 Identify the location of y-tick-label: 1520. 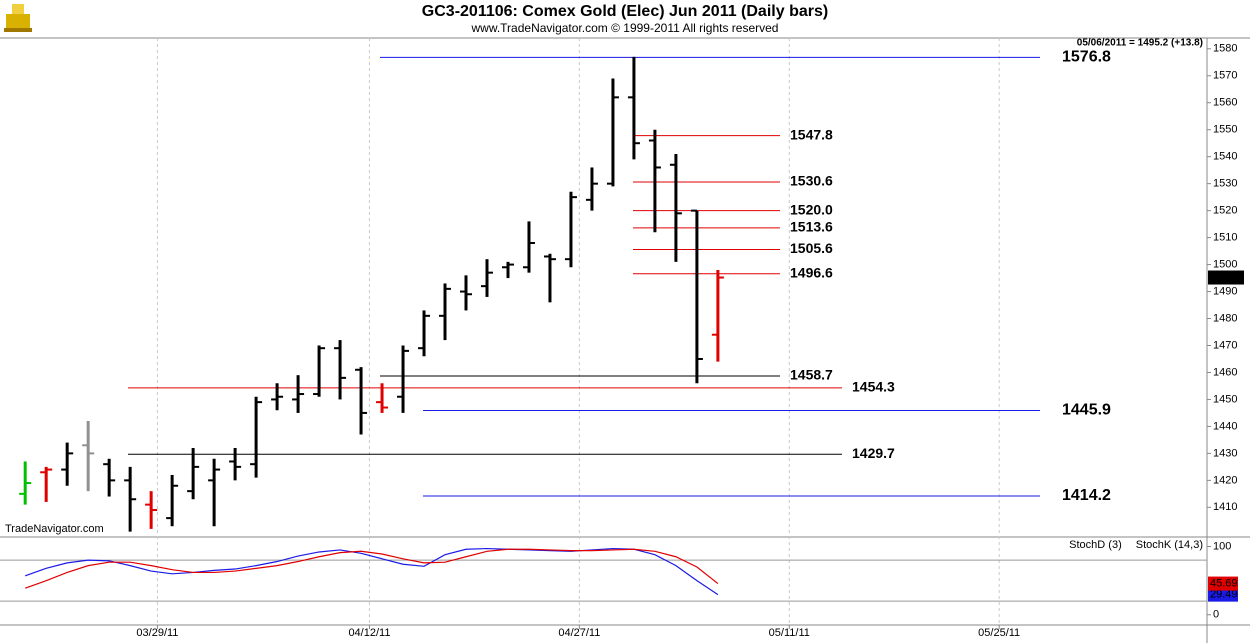
(1225, 211).